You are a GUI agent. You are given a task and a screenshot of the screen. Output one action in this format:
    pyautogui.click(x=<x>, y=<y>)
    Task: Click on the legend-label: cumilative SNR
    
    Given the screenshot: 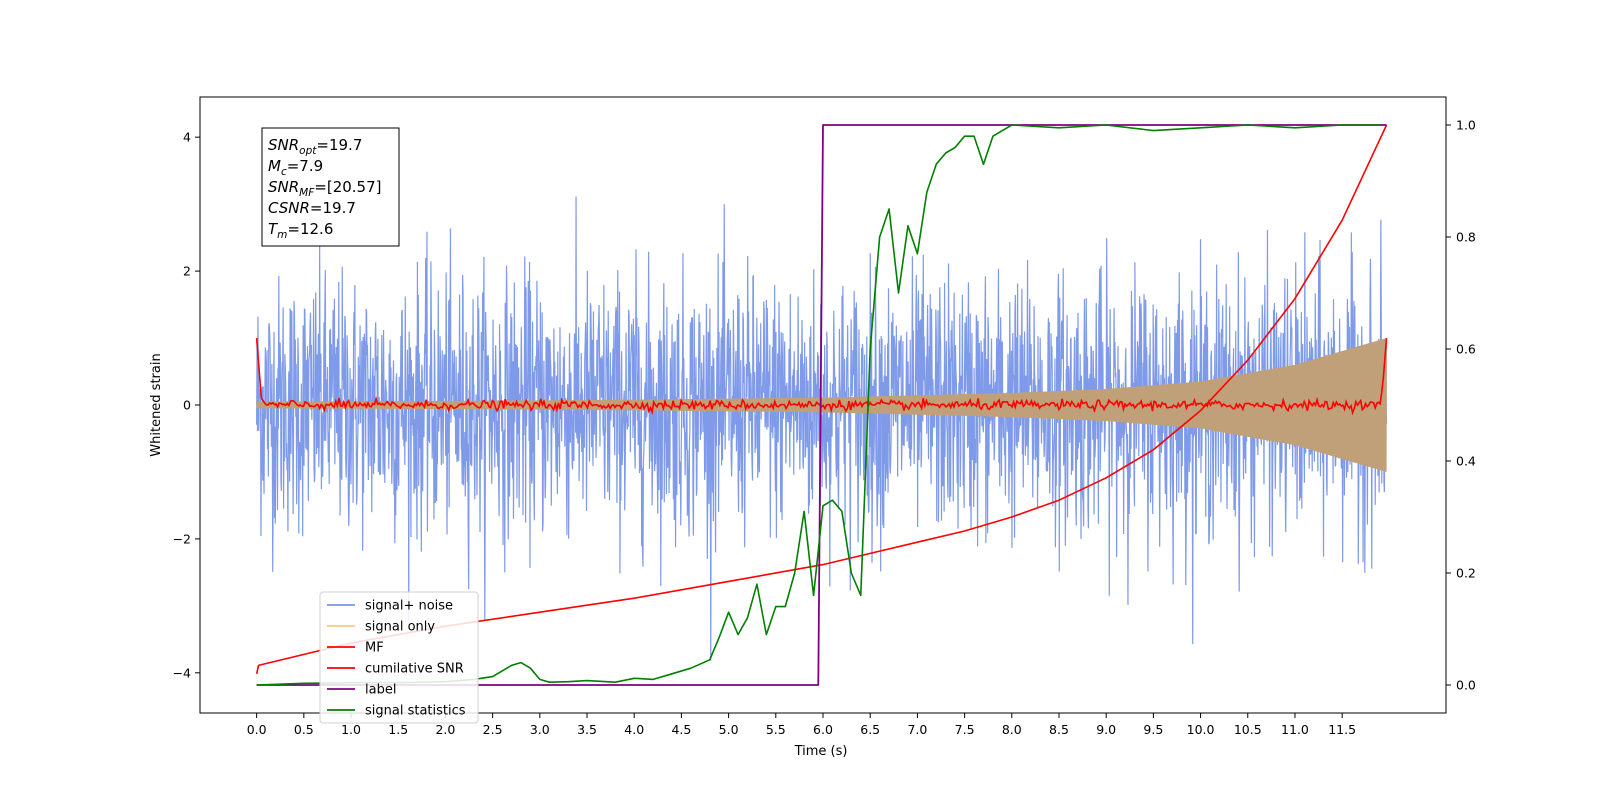 What is the action you would take?
    pyautogui.click(x=414, y=669)
    